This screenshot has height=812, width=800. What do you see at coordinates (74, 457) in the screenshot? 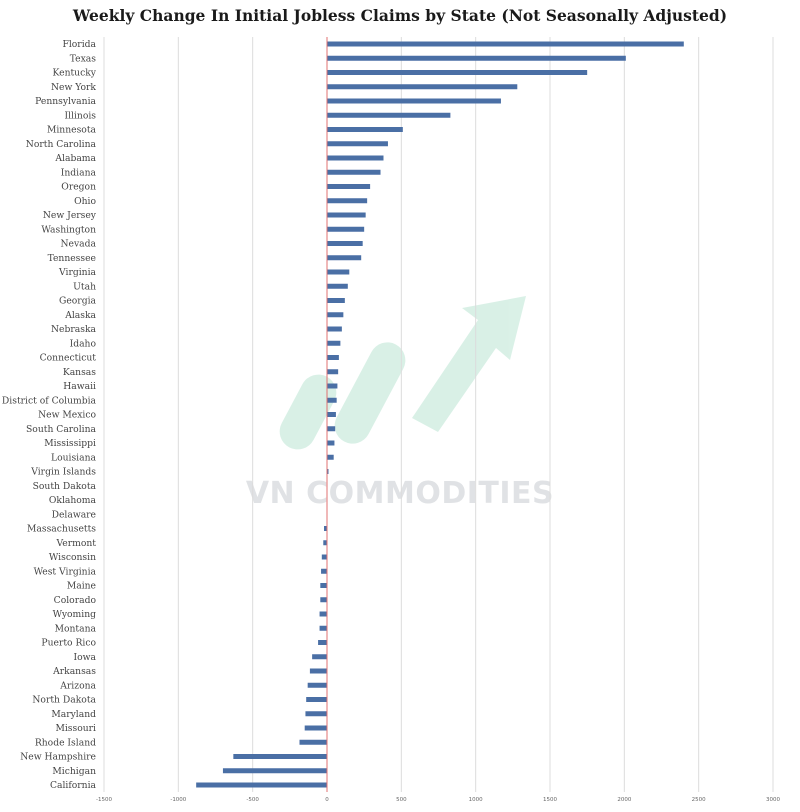
I see `category-label: Louisiana` at bounding box center [74, 457].